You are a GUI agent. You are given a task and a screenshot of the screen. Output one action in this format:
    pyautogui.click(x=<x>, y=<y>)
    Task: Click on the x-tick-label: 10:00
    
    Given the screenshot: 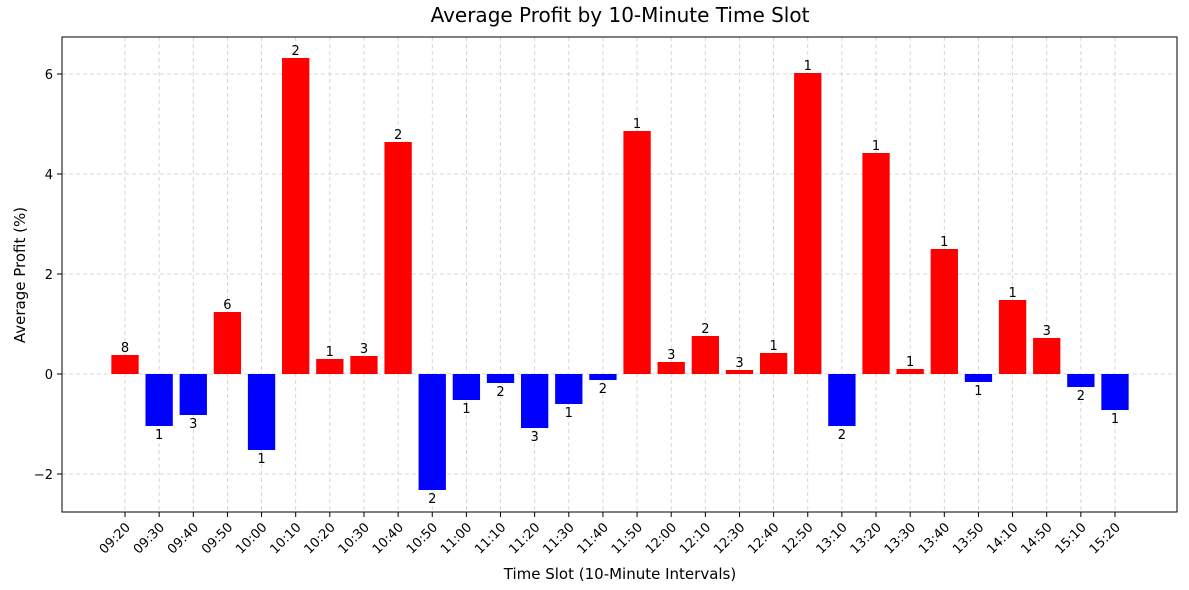 What is the action you would take?
    pyautogui.click(x=251, y=538)
    